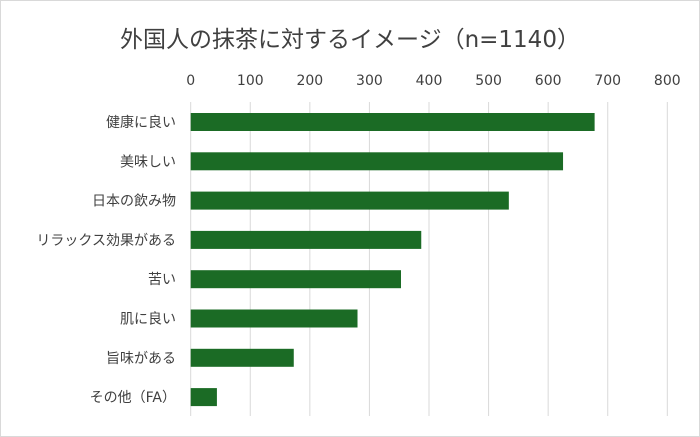 This screenshot has height=437, width=700. What do you see at coordinates (141, 359) in the screenshot?
I see `category-label: 旨味がある` at bounding box center [141, 359].